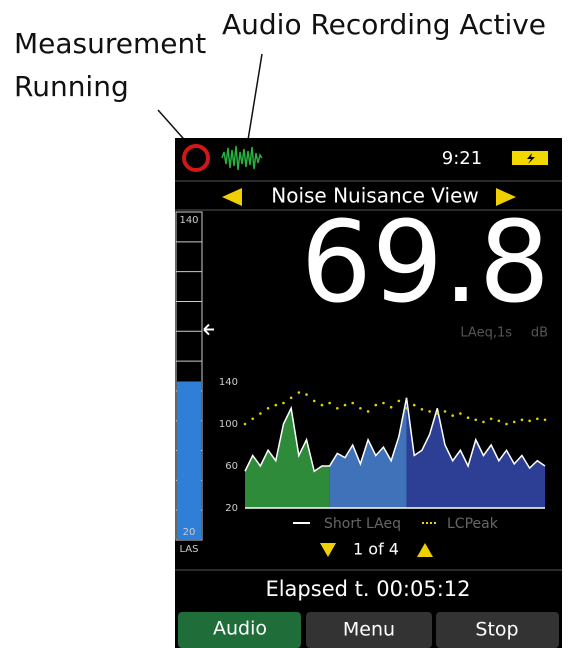  I want to click on stop-button, so click(497, 630).